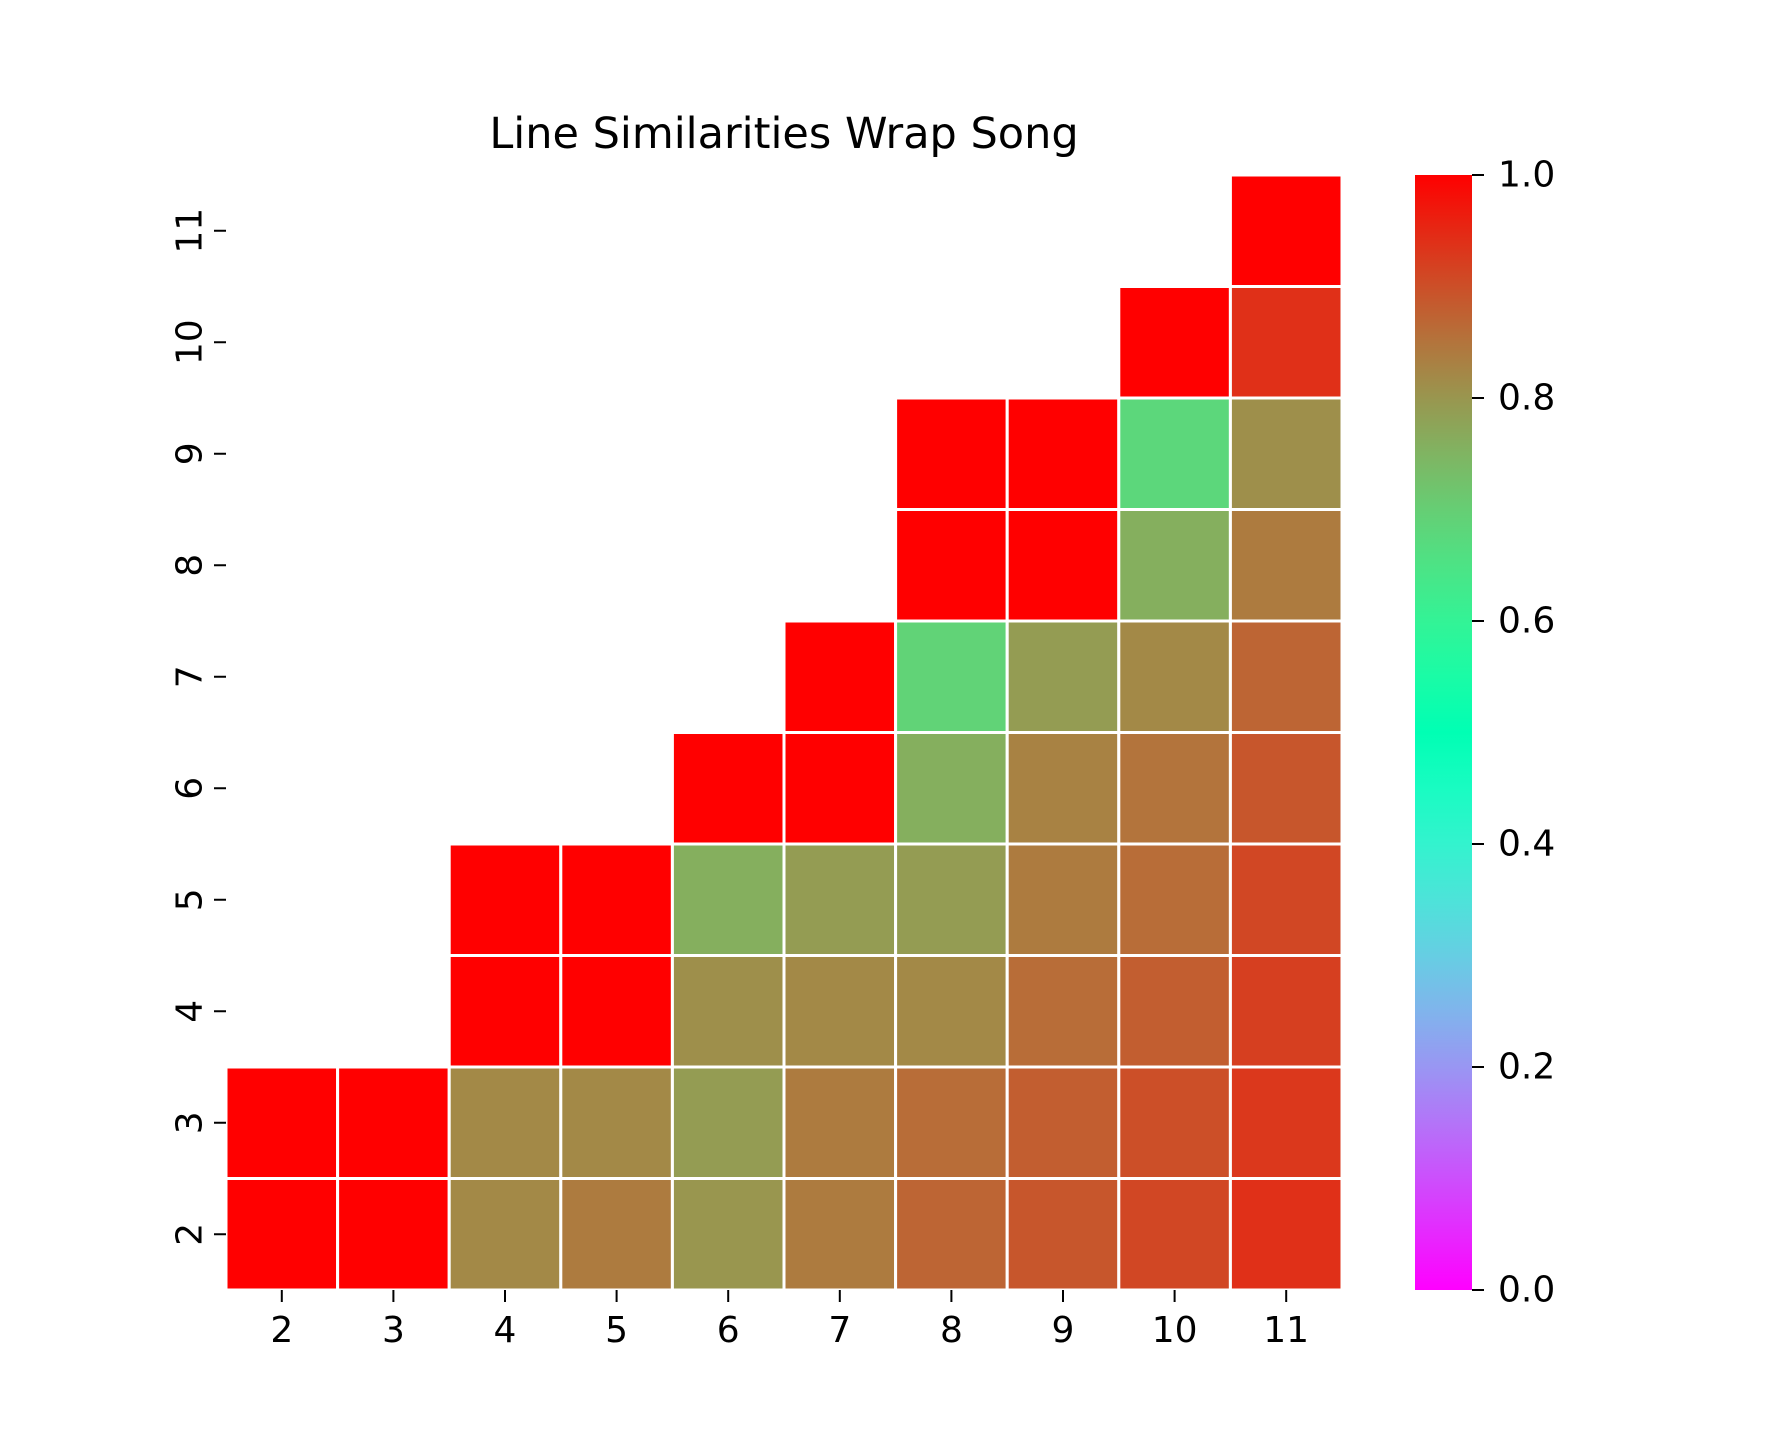  I want to click on y-axis: 2 3 4 5 6 7 8 9 10 11, so click(198, 727).